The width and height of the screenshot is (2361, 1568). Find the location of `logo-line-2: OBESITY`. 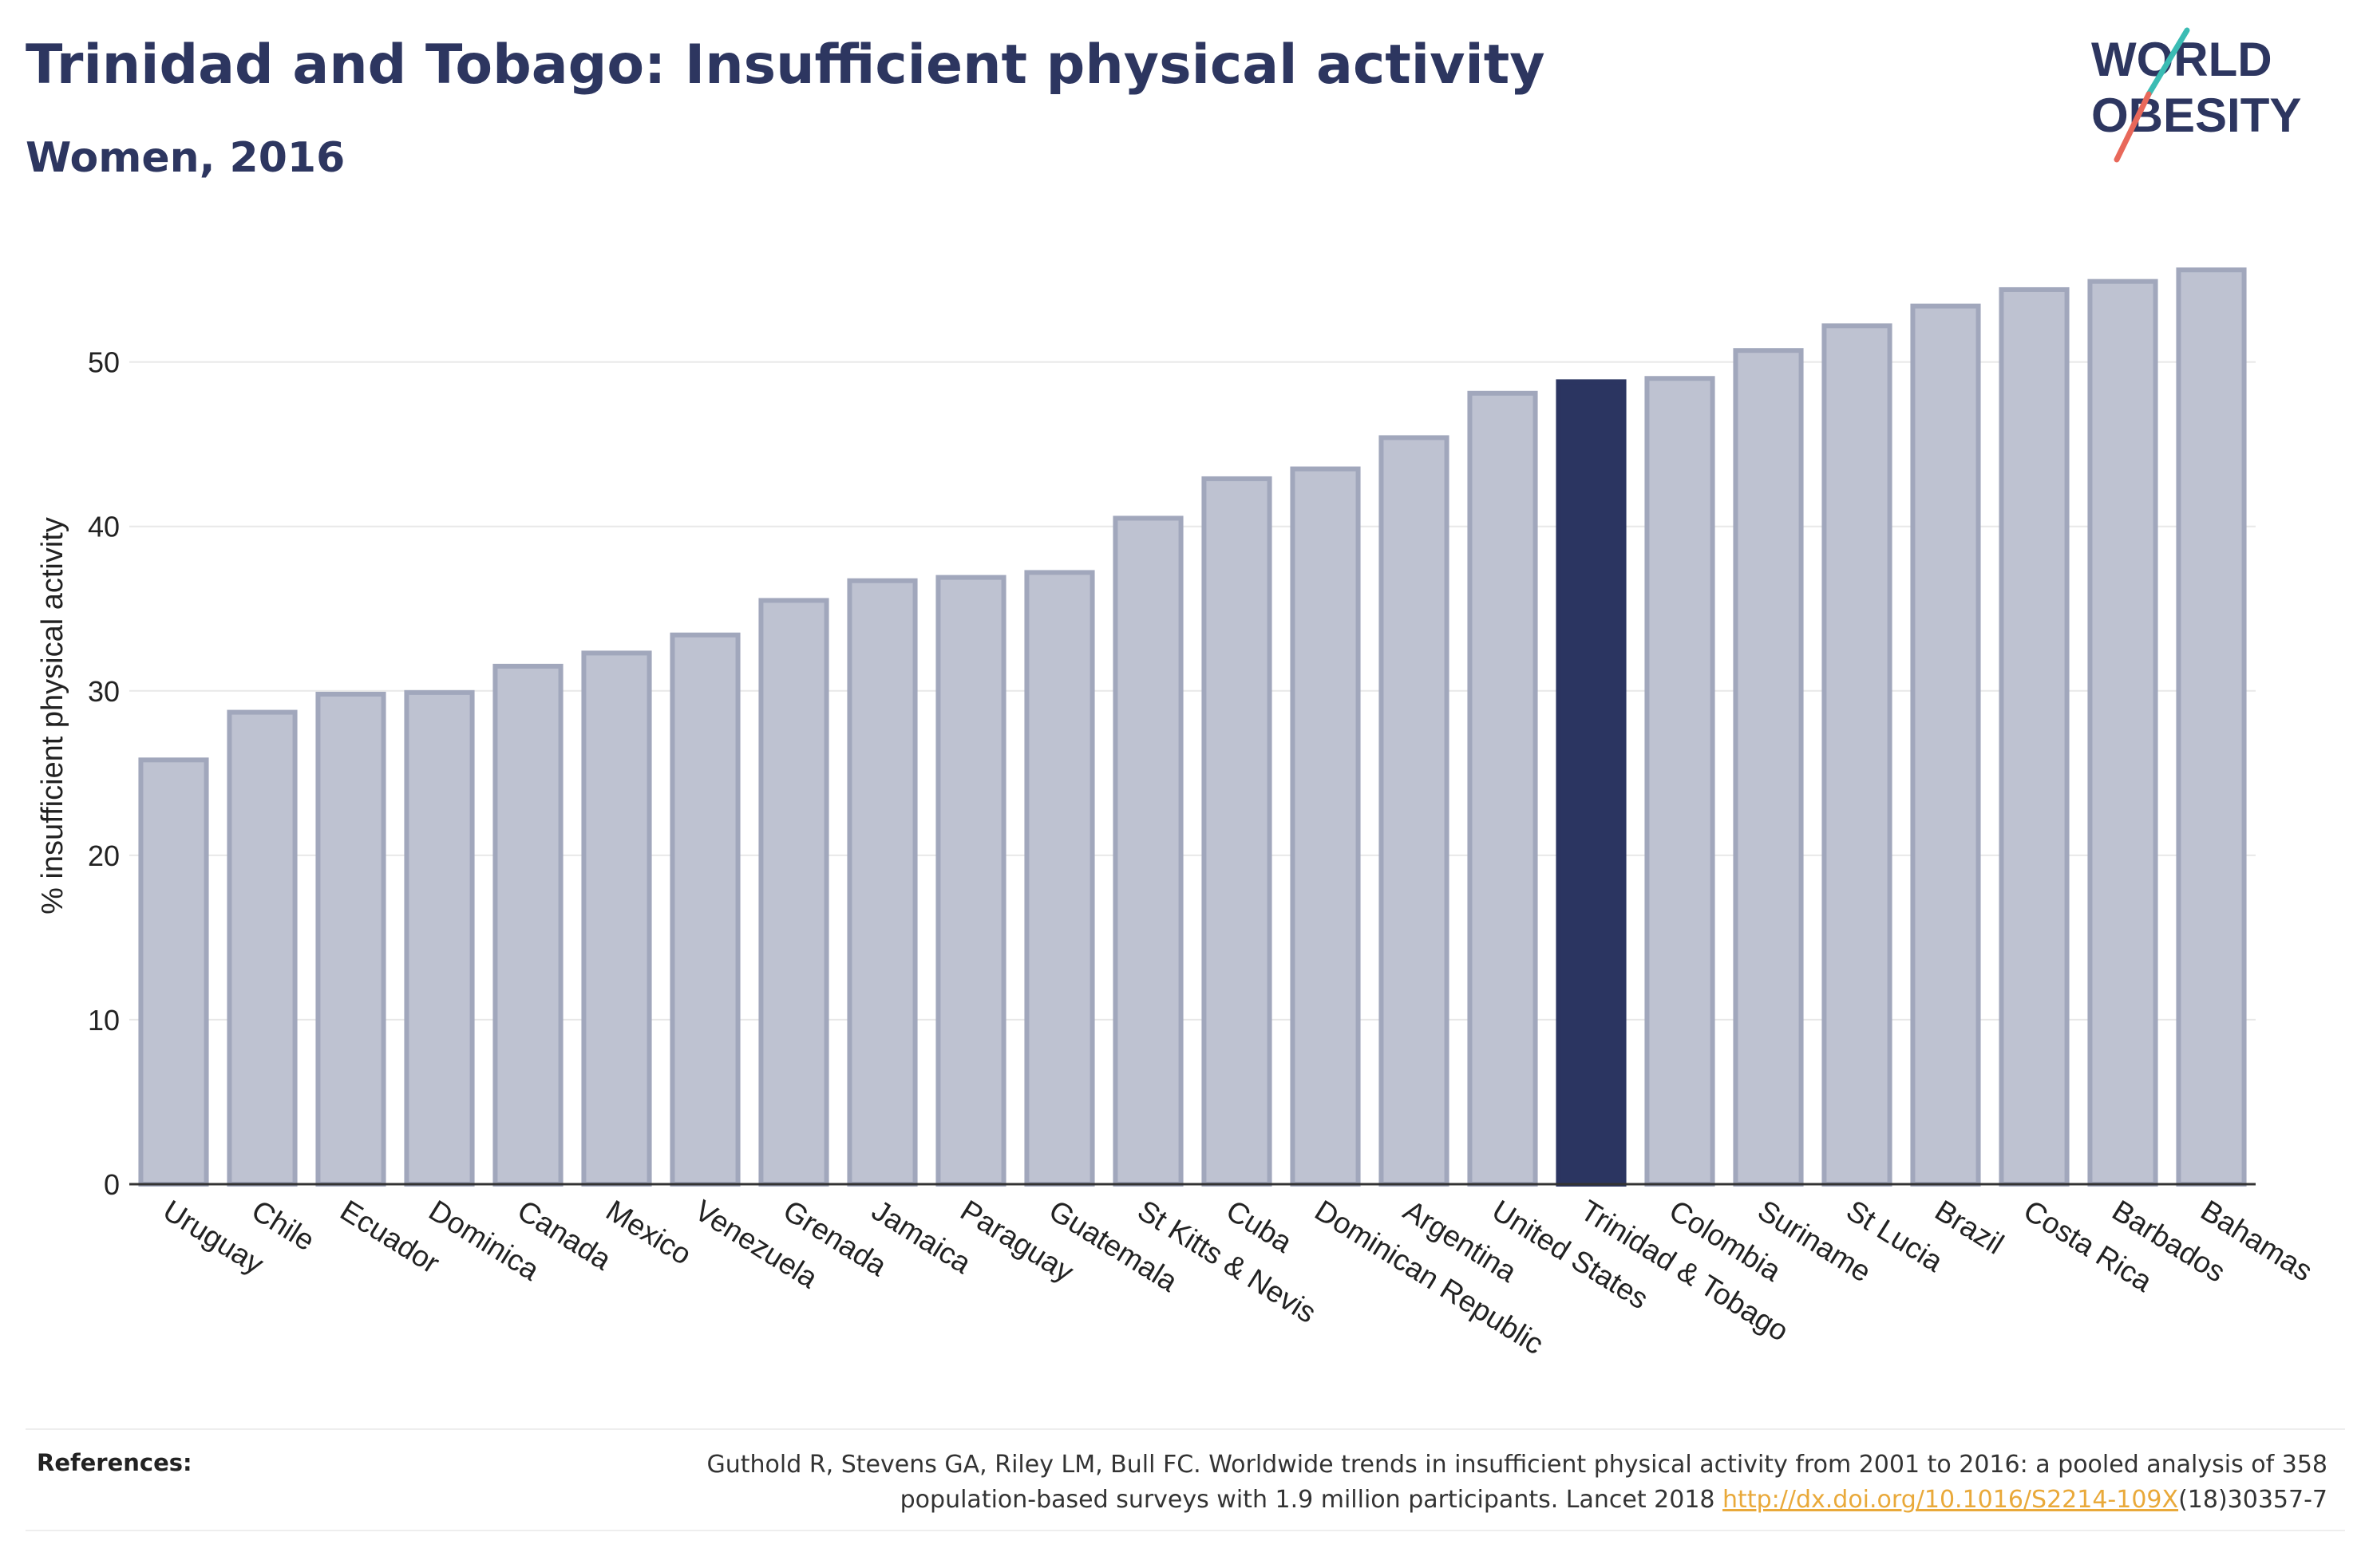

logo-line-2: OBESITY is located at coordinates (2196, 115).